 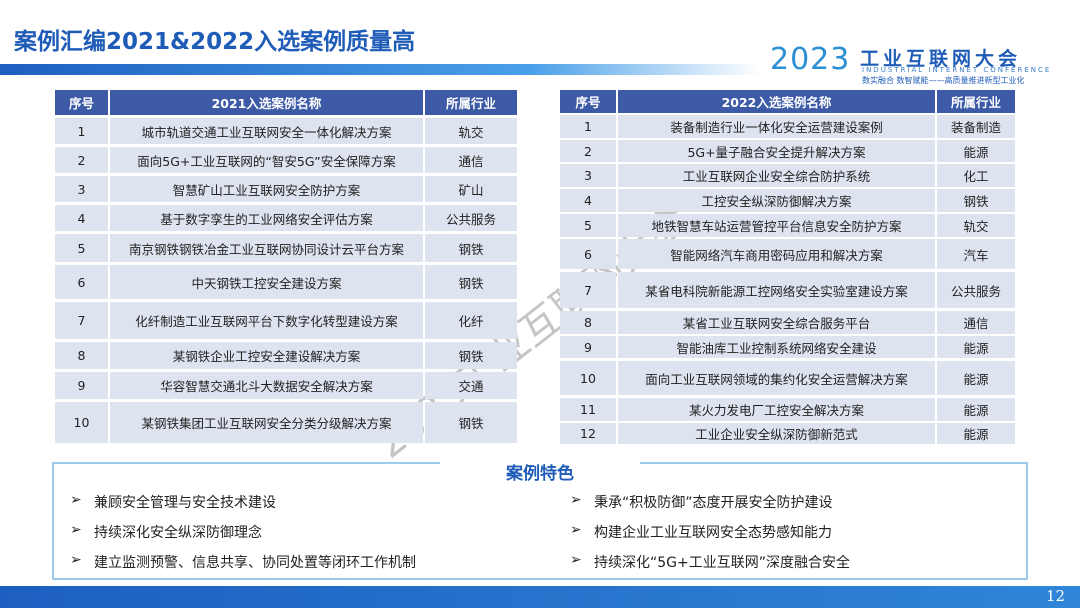 I want to click on table-cell: 交通, so click(x=471, y=385).